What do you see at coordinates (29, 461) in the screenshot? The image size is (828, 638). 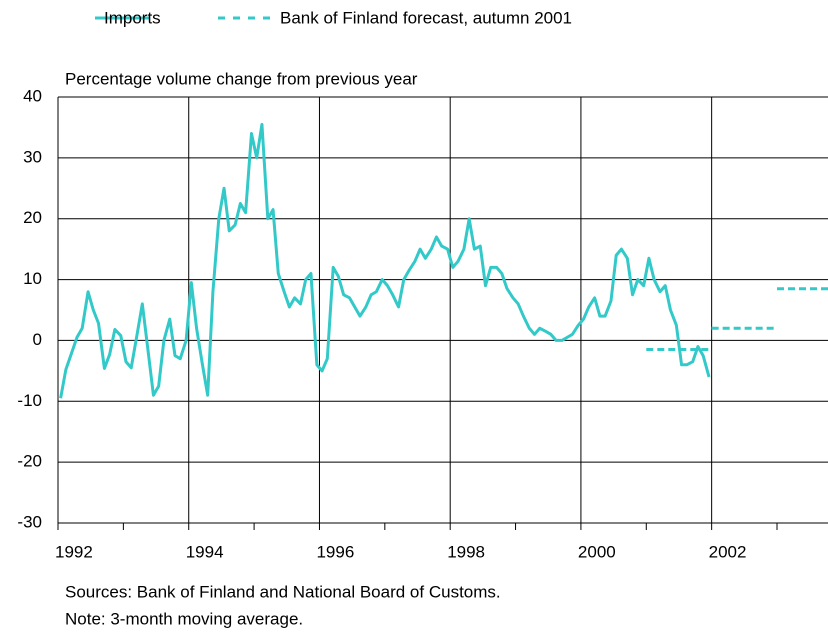 I see `y-tick-label: -20` at bounding box center [29, 461].